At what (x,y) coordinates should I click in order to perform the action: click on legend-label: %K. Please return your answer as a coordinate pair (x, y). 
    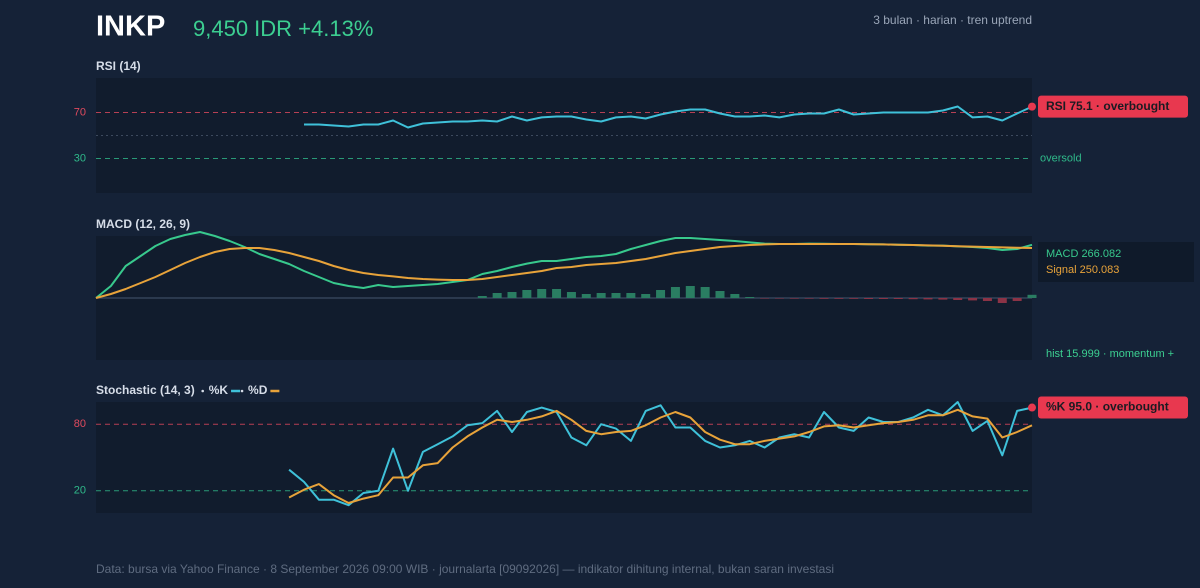
    Looking at the image, I should click on (219, 390).